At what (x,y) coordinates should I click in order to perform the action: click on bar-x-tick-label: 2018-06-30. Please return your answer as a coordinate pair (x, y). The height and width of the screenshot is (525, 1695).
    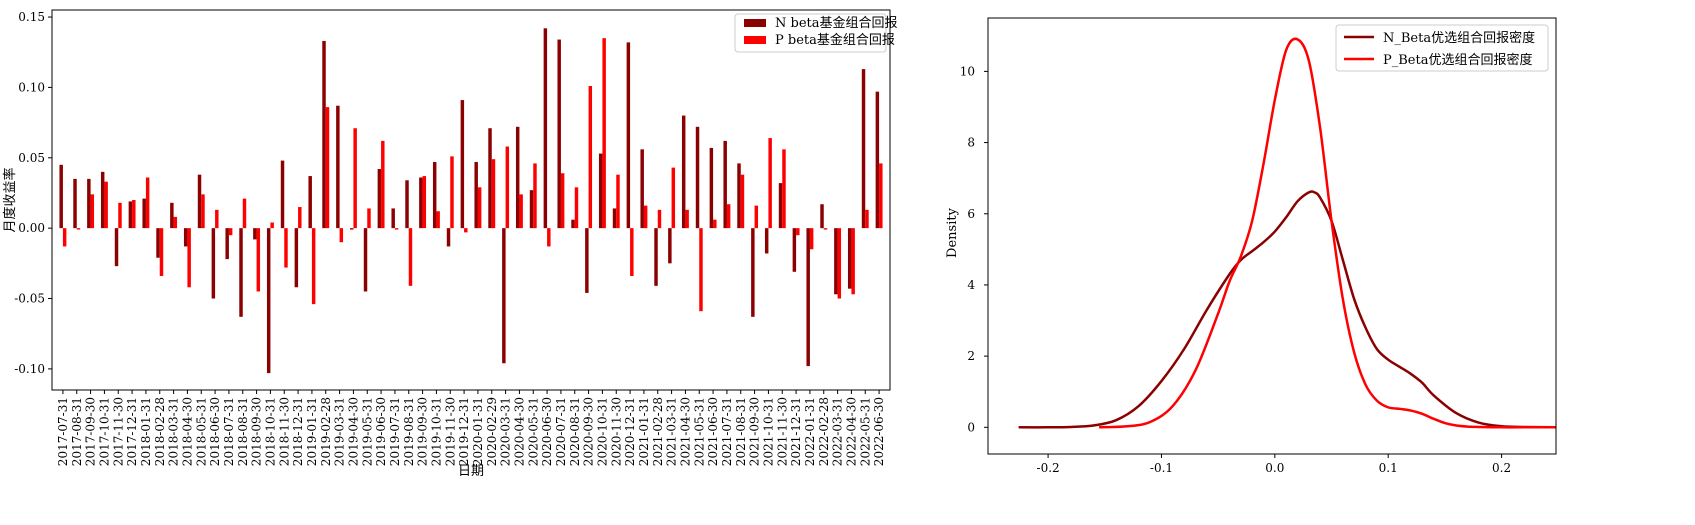
    Looking at the image, I should click on (215, 431).